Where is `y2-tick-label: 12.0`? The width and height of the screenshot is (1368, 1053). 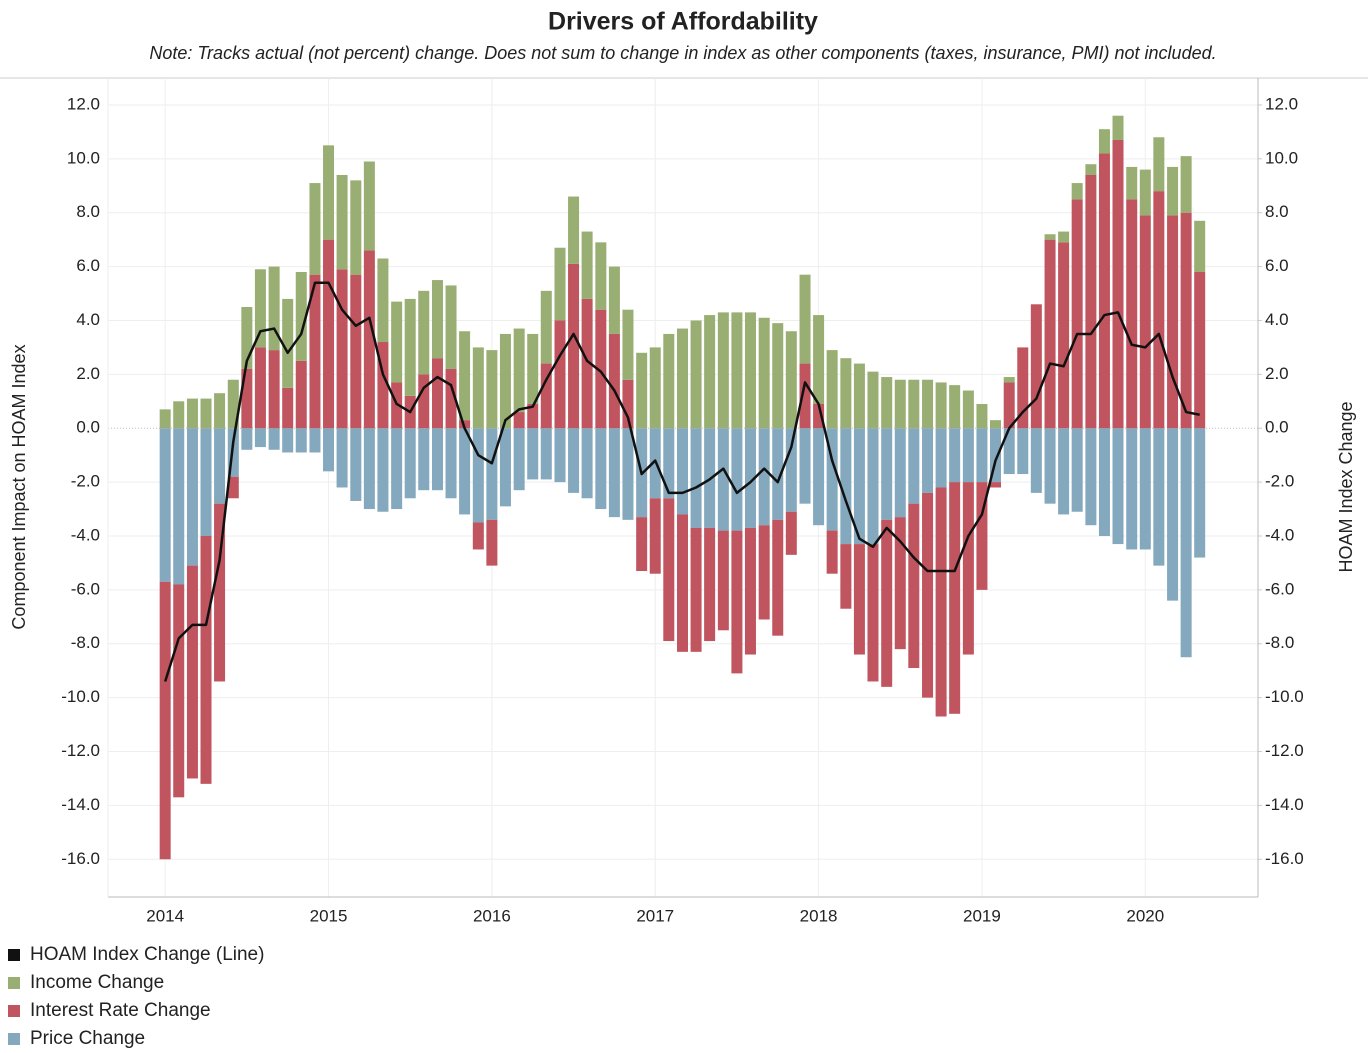 y2-tick-label: 12.0 is located at coordinates (1281, 103).